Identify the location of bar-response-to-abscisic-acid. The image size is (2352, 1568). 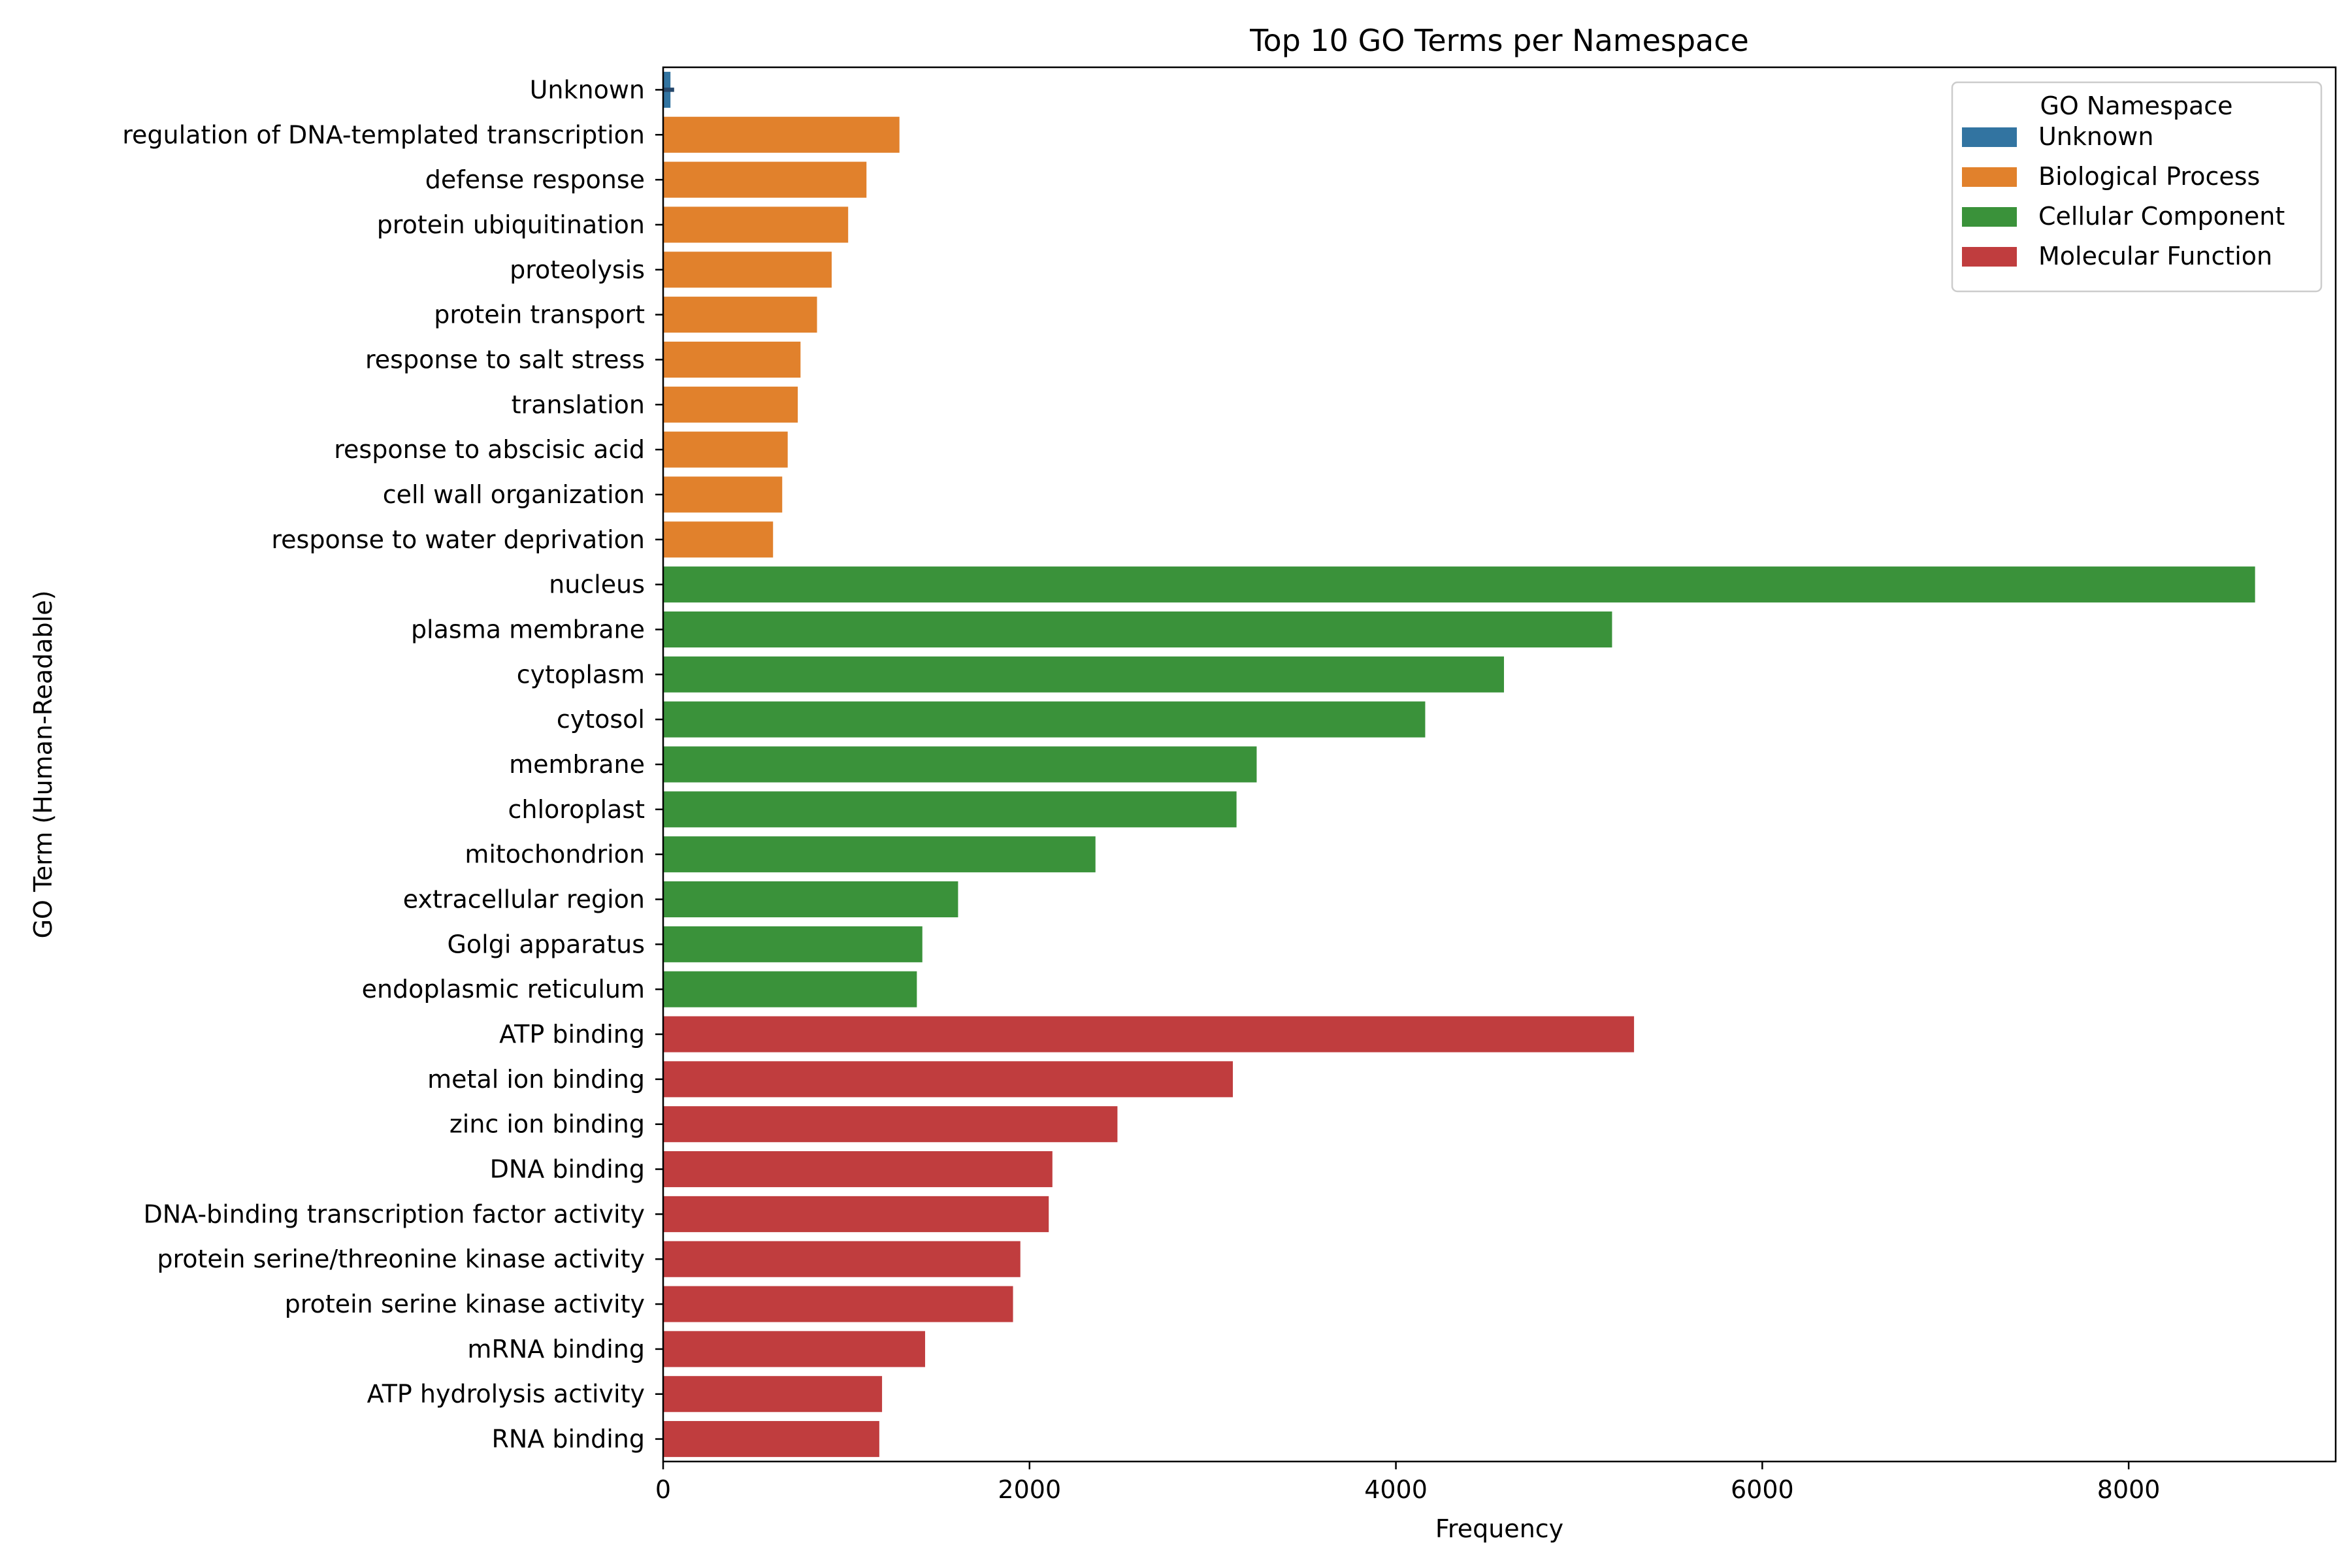
(725, 449).